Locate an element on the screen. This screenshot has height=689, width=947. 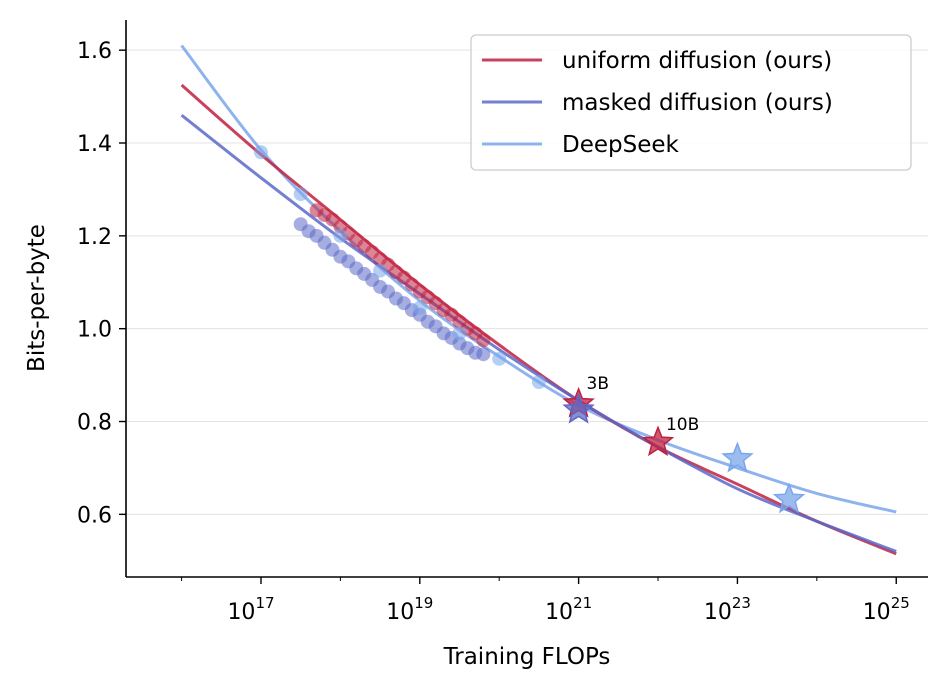
y-tick-label: 0.8 is located at coordinates (94, 423).